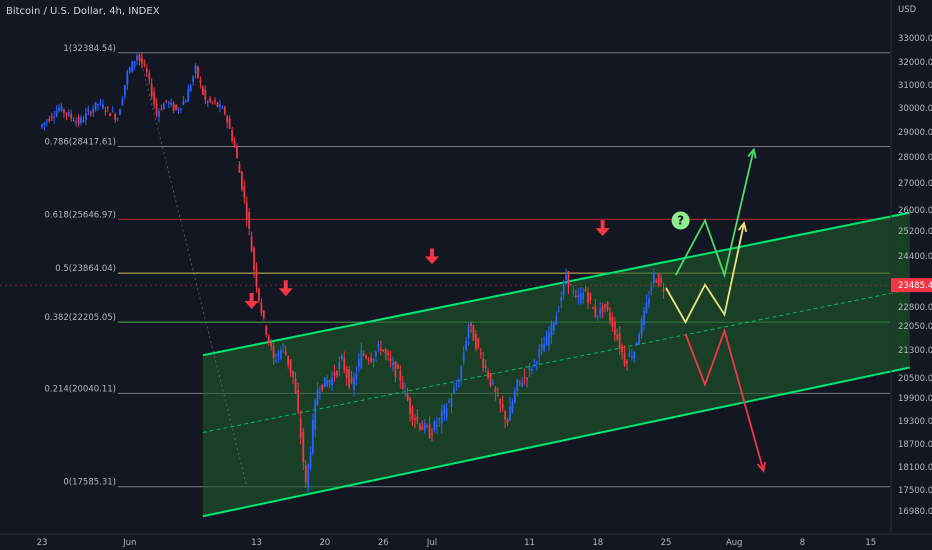  Describe the element at coordinates (915, 327) in the screenshot. I see `y-tick-label: 22050.00` at that location.